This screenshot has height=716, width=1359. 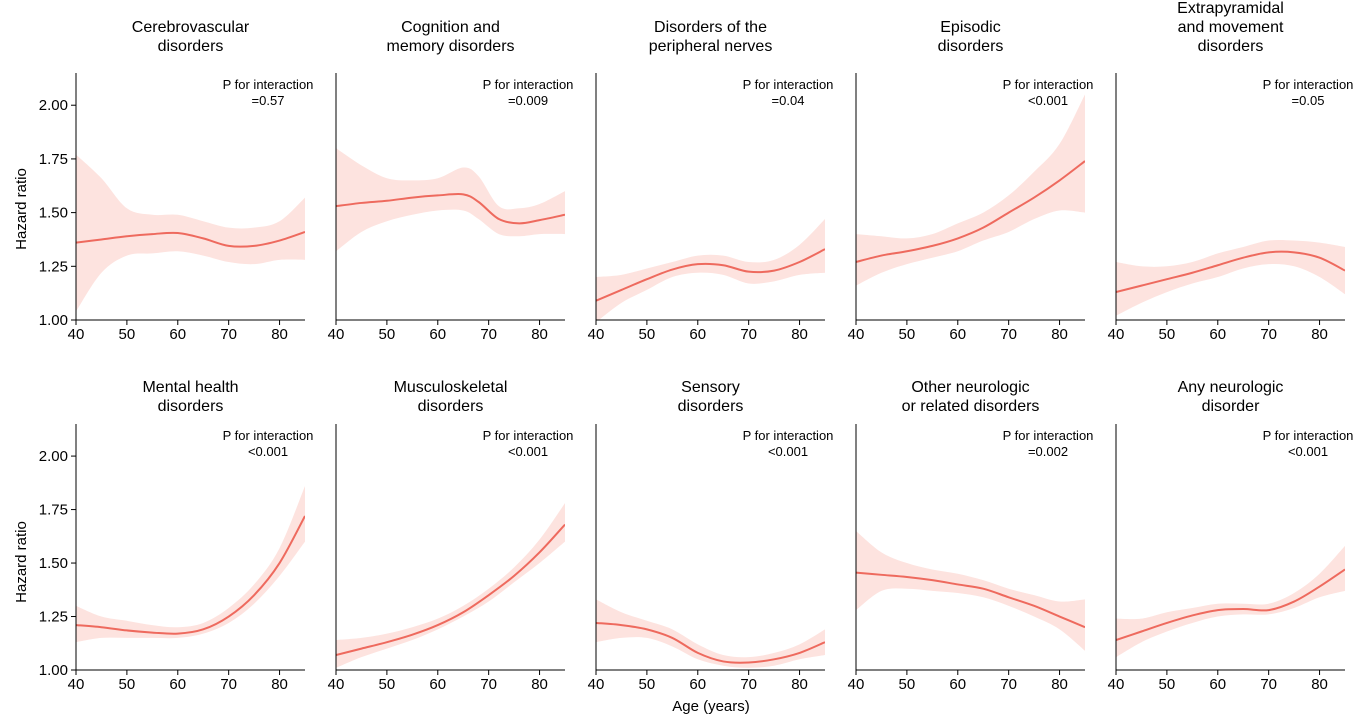 What do you see at coordinates (387, 334) in the screenshot?
I see `panel-2-x-tick-label-50: 50` at bounding box center [387, 334].